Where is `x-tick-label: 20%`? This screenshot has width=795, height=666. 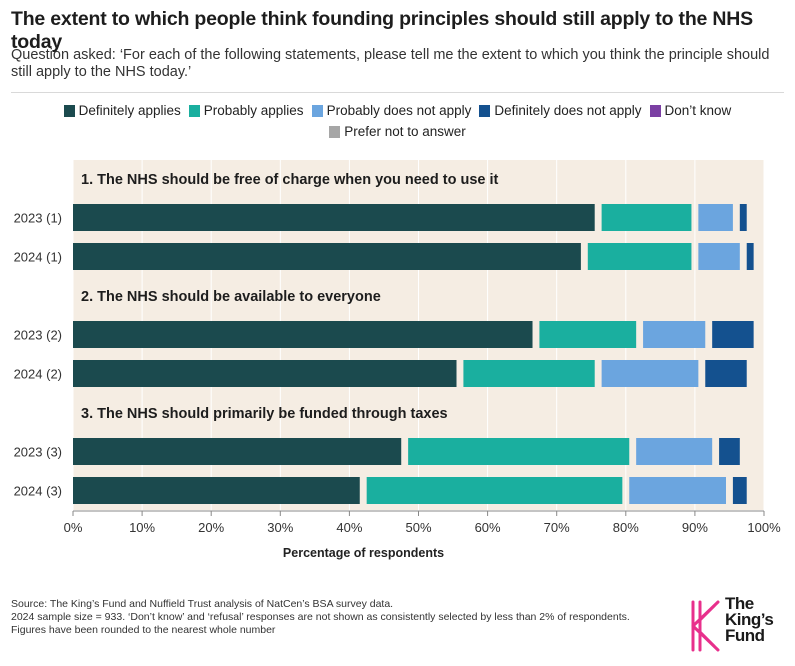 x-tick-label: 20% is located at coordinates (211, 527).